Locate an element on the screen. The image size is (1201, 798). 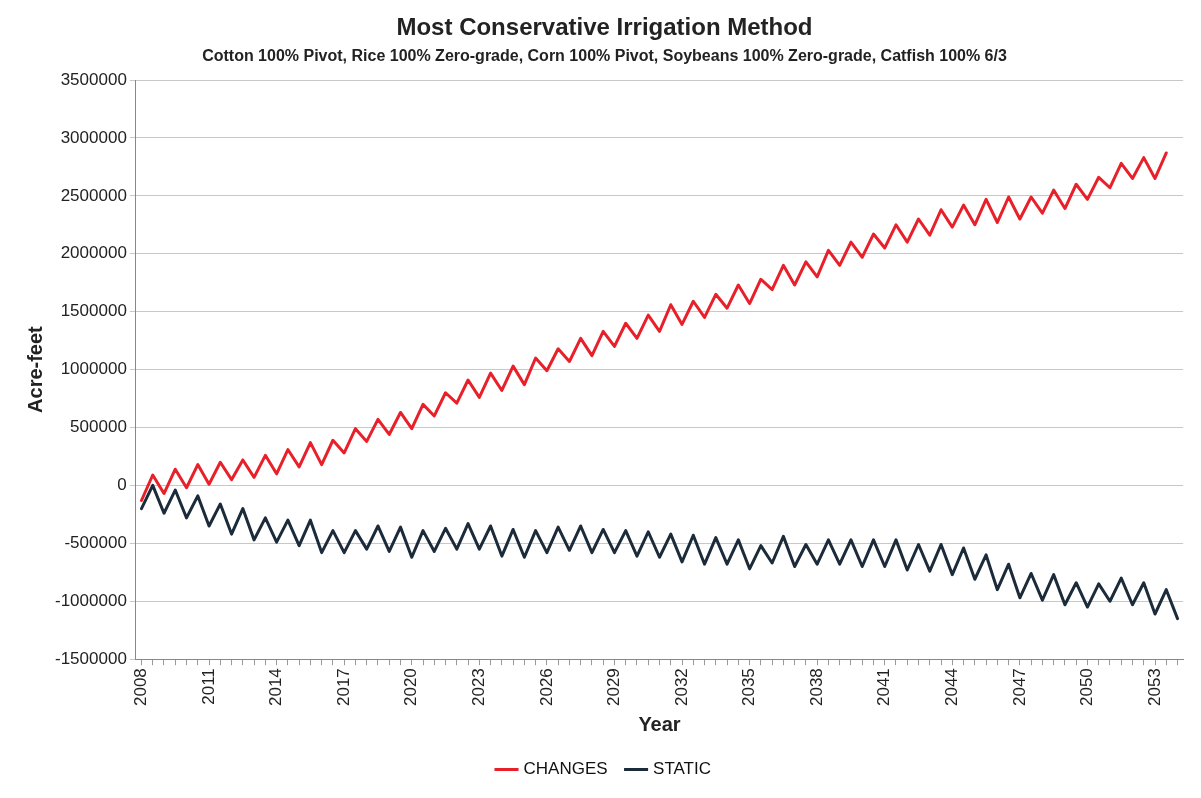
chart-title: Most Conservative Irrigation Method is located at coordinates (604, 27).